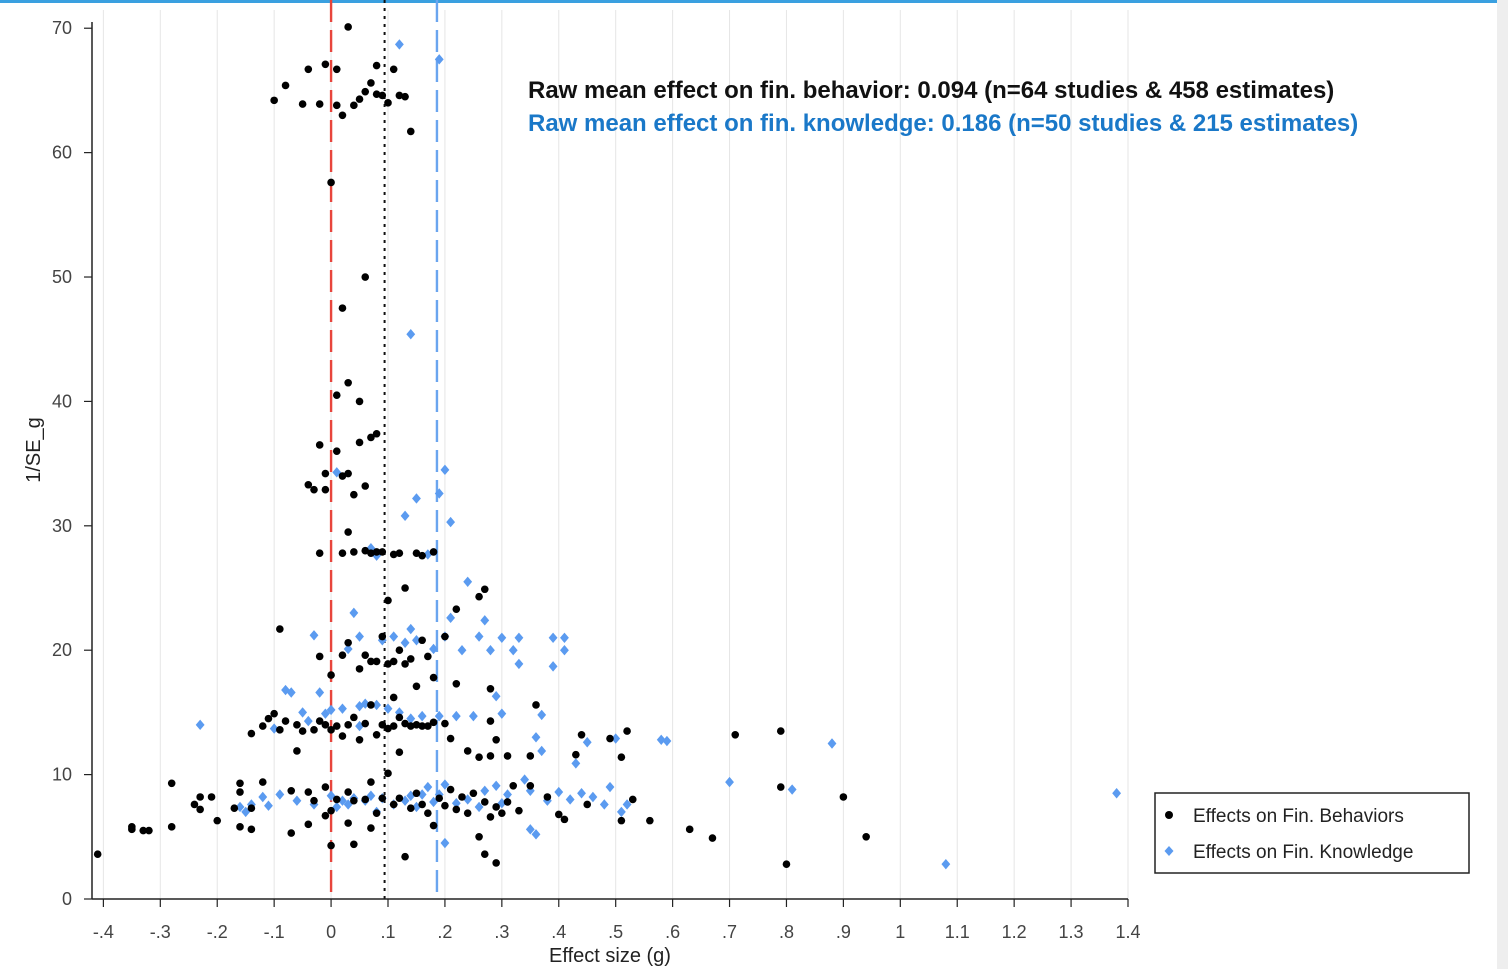  What do you see at coordinates (558, 932) in the screenshot?
I see `x-tick-label-8: .4` at bounding box center [558, 932].